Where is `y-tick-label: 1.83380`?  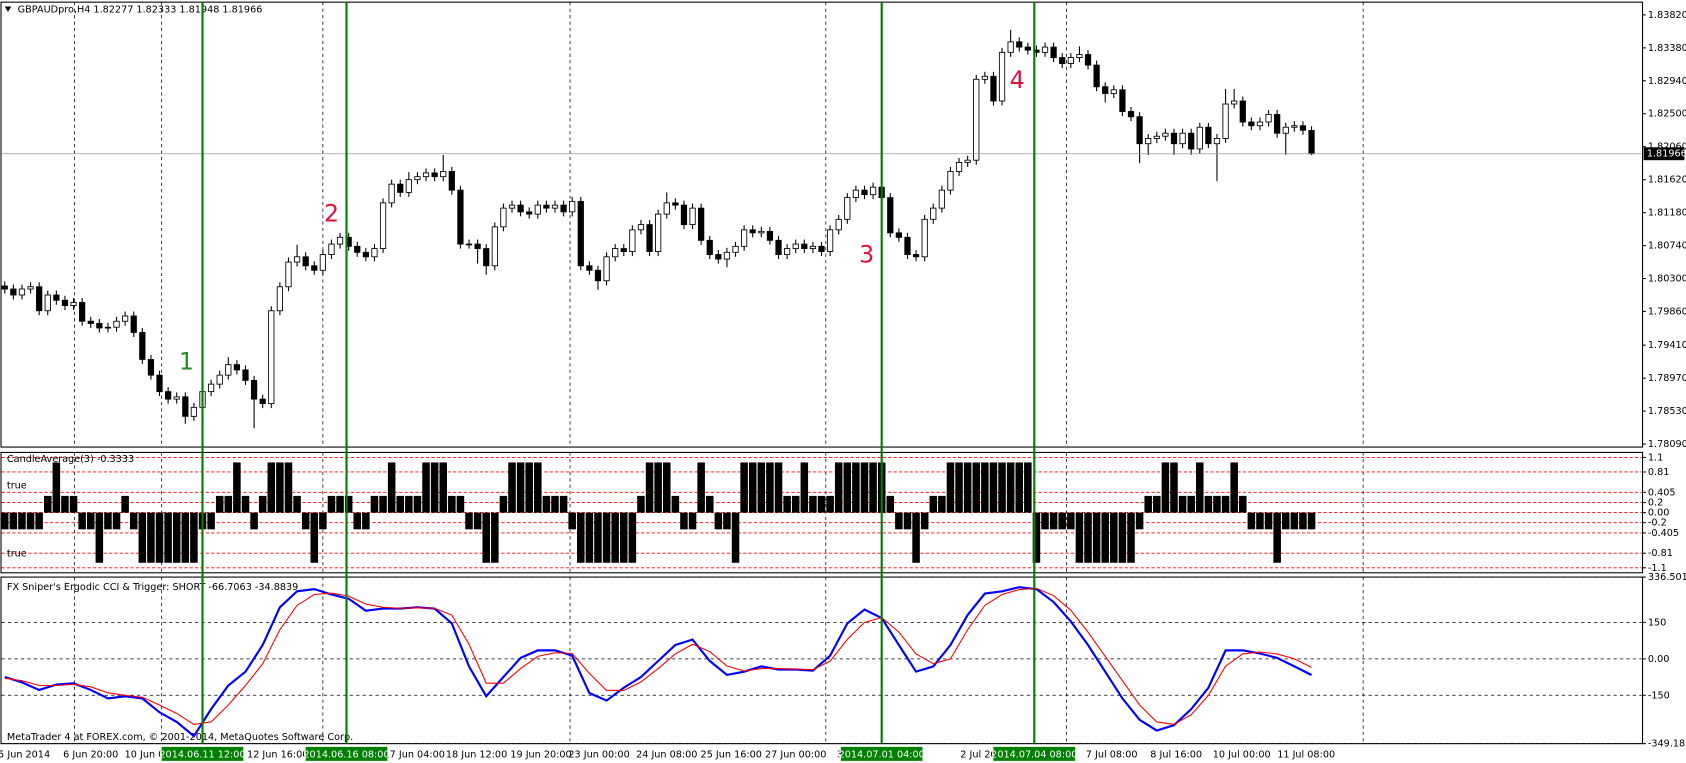 y-tick-label: 1.83380 is located at coordinates (1667, 48).